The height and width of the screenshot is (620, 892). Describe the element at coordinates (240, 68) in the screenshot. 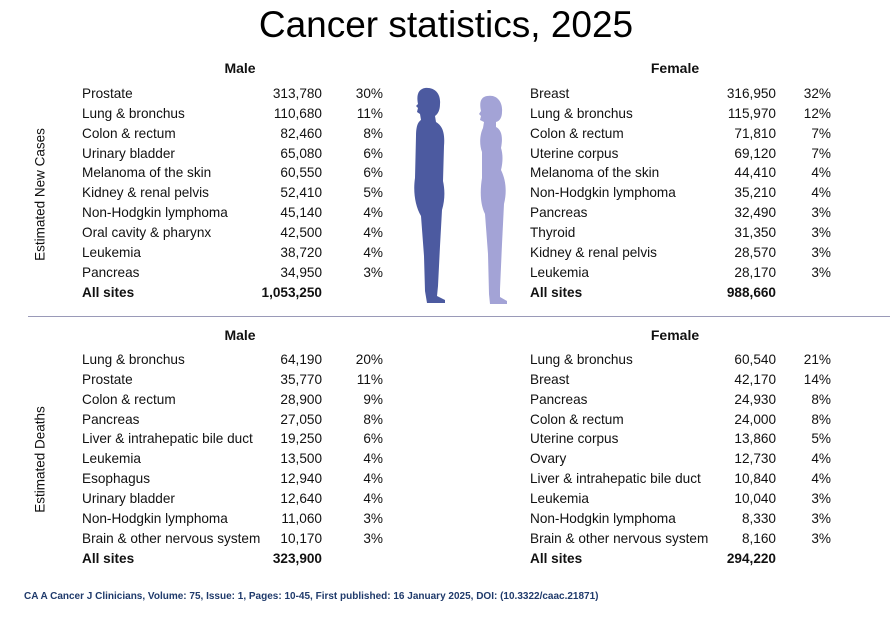

I see `new-cases-male-header: Male` at that location.